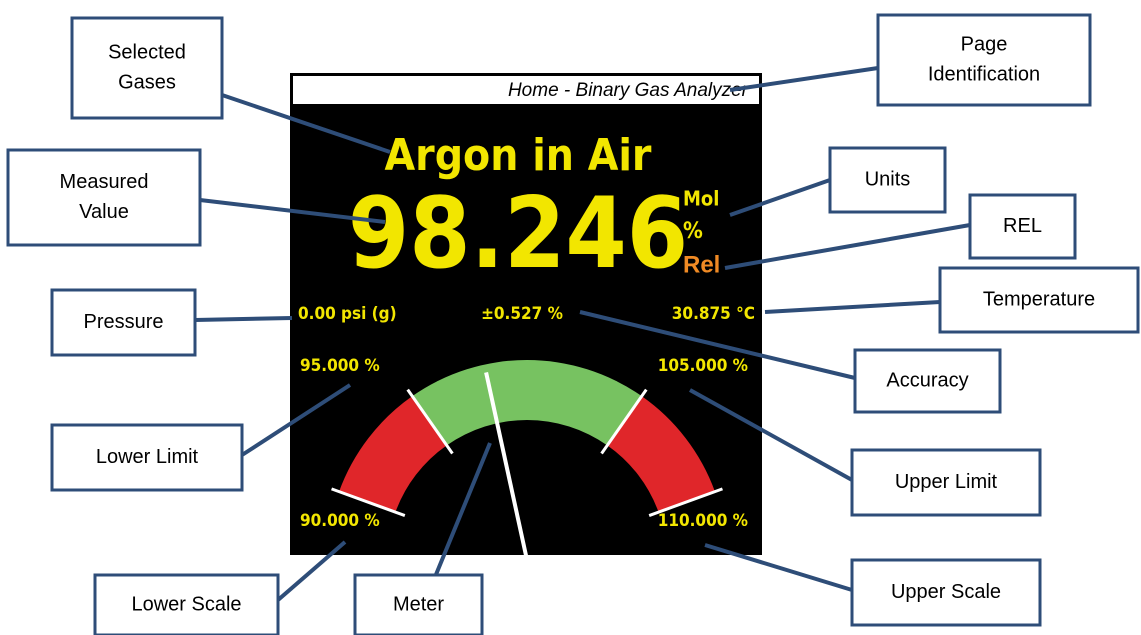 This screenshot has width=1141, height=635. I want to click on upper-limit: 105.000 %, so click(703, 366).